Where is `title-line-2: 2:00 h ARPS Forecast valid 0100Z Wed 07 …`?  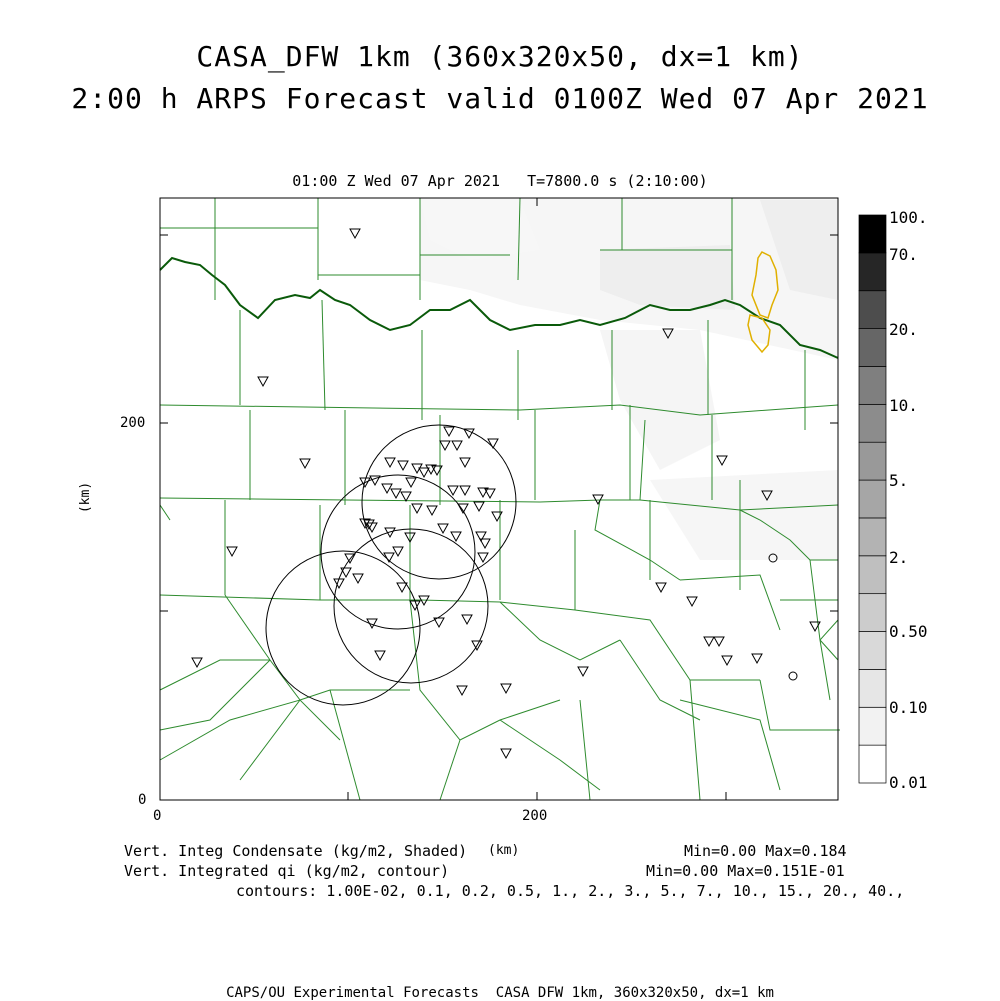 title-line-2: 2:00 h ARPS Forecast valid 0100Z Wed 07 … is located at coordinates (500, 98).